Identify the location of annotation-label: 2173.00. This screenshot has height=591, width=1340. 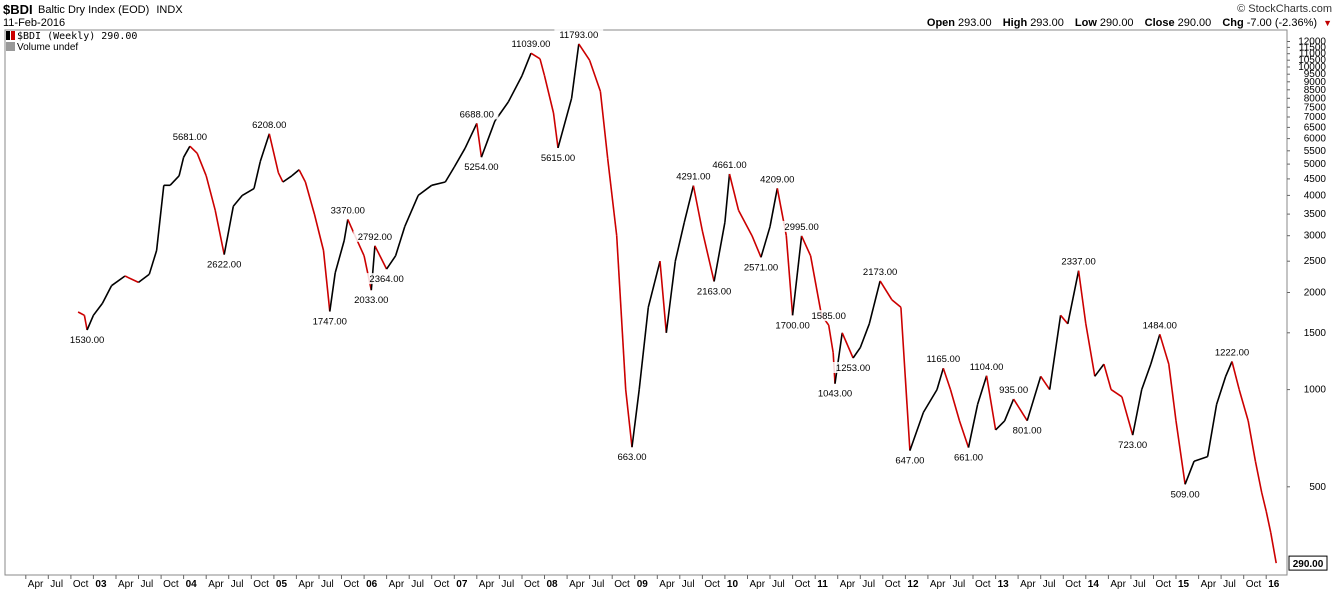
(880, 272).